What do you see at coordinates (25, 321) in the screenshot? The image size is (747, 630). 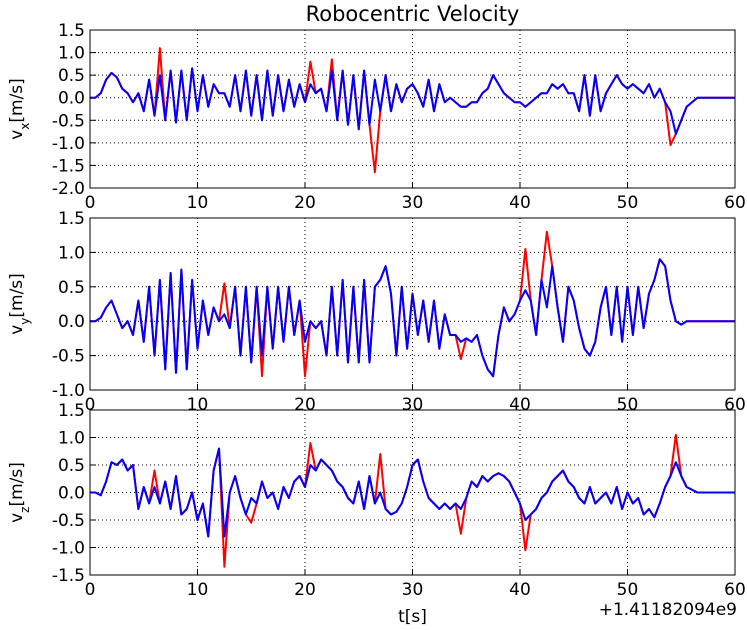 I see `y-axis-label-subscript: y` at bounding box center [25, 321].